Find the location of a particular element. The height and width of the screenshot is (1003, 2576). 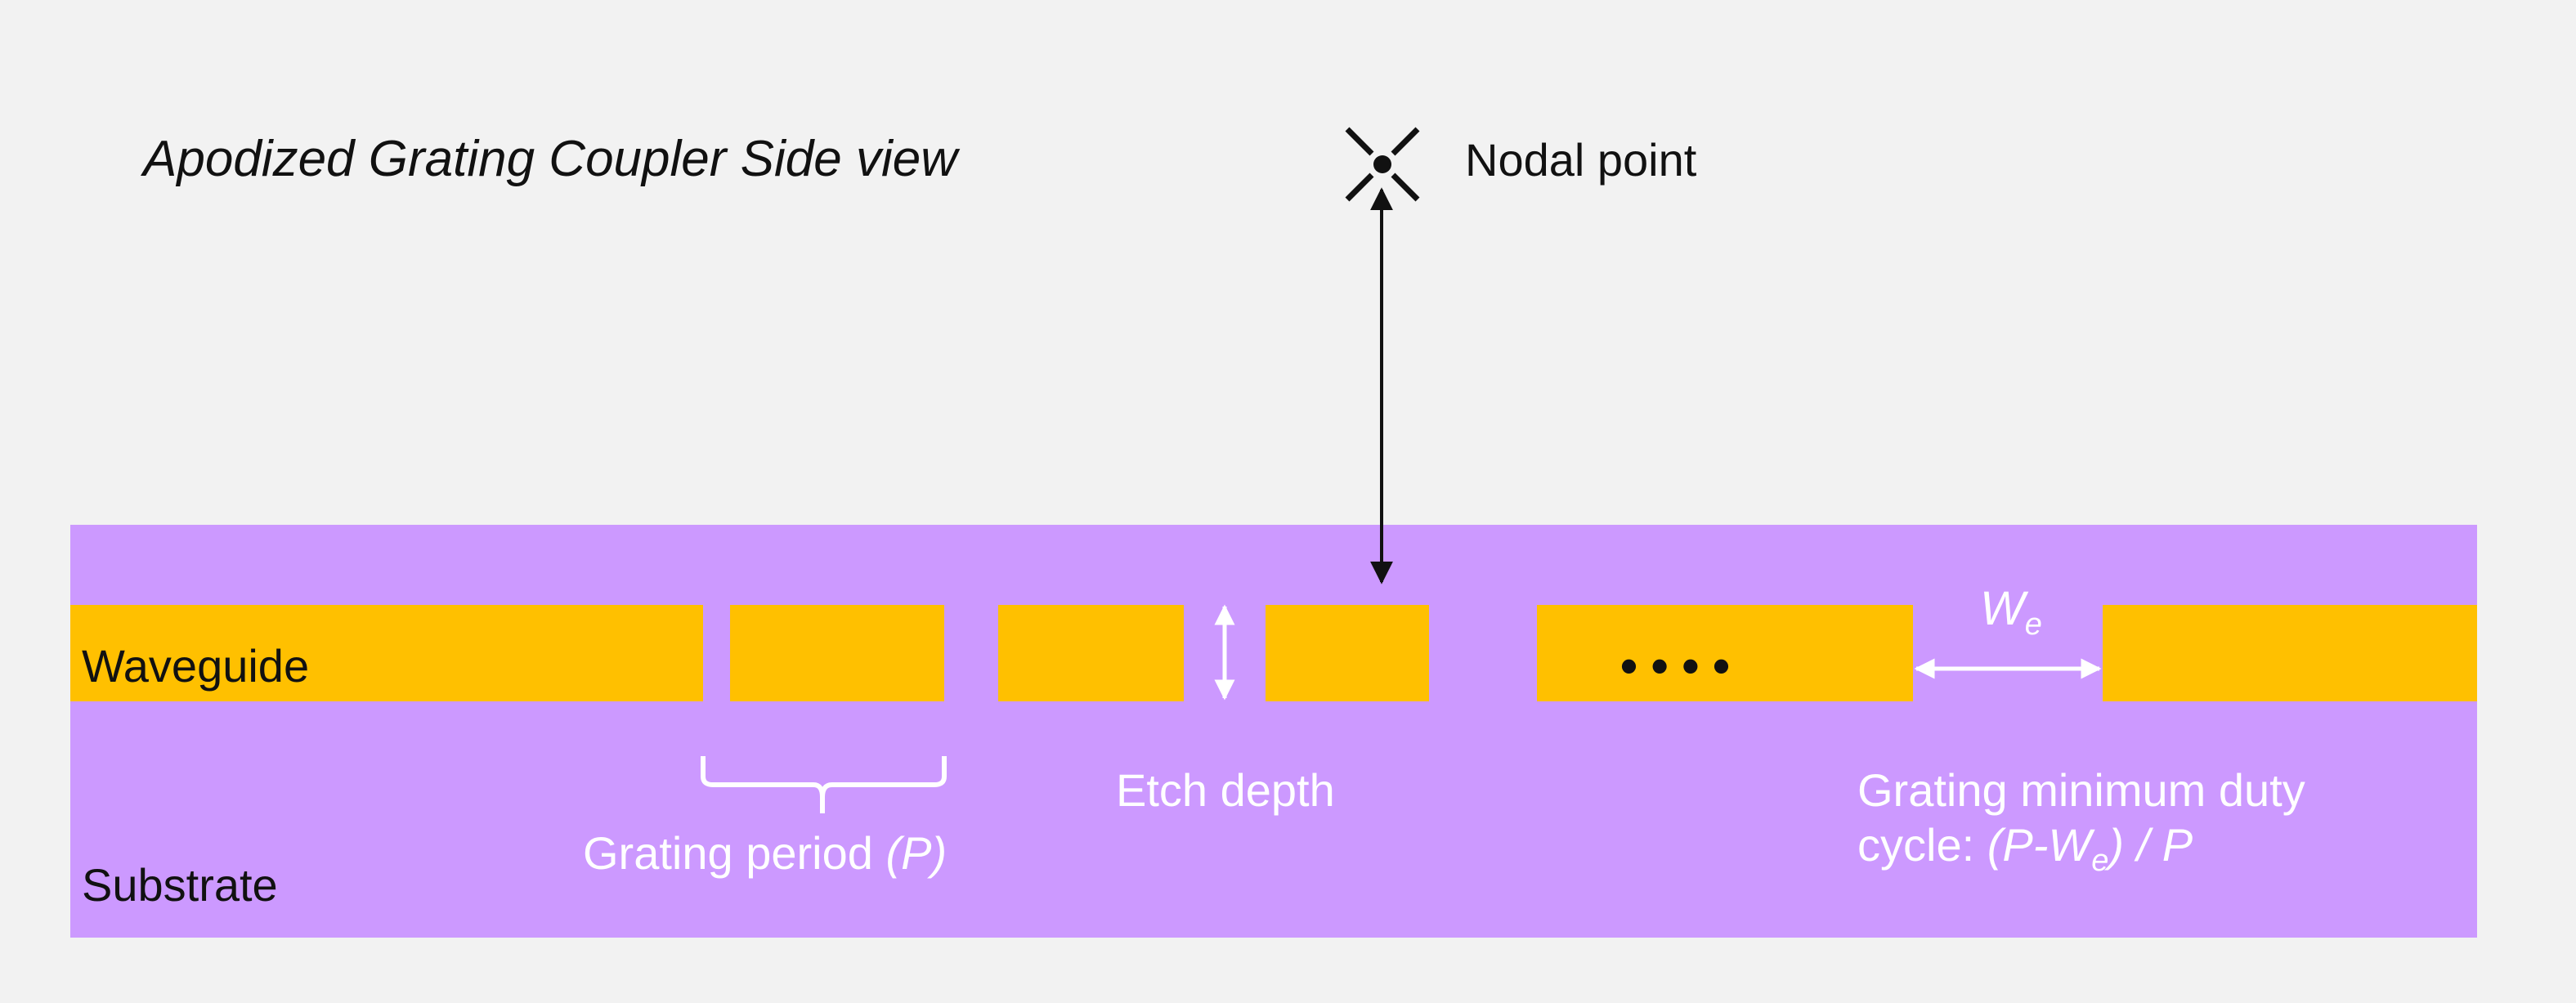

nodal-point-icon is located at coordinates (1383, 164).